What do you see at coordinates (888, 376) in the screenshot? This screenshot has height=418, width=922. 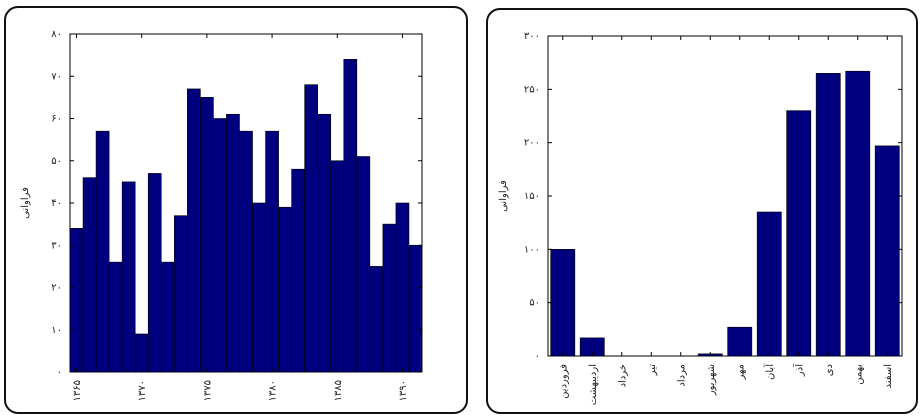 I see `x-tick-label: اسفند` at bounding box center [888, 376].